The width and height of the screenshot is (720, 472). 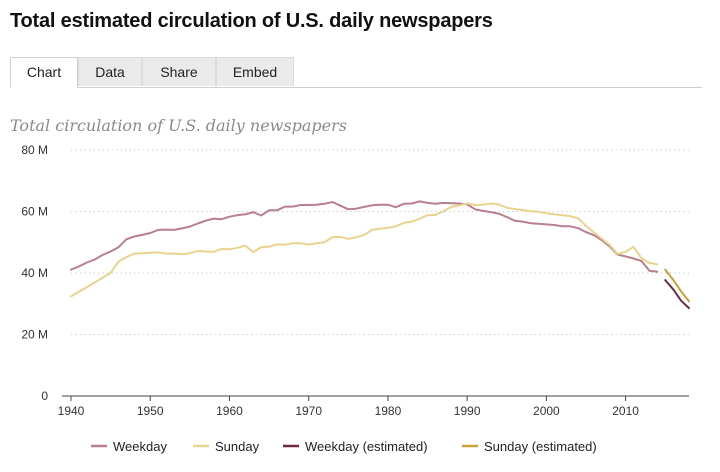 What do you see at coordinates (237, 446) in the screenshot?
I see `legend-label: Sunday` at bounding box center [237, 446].